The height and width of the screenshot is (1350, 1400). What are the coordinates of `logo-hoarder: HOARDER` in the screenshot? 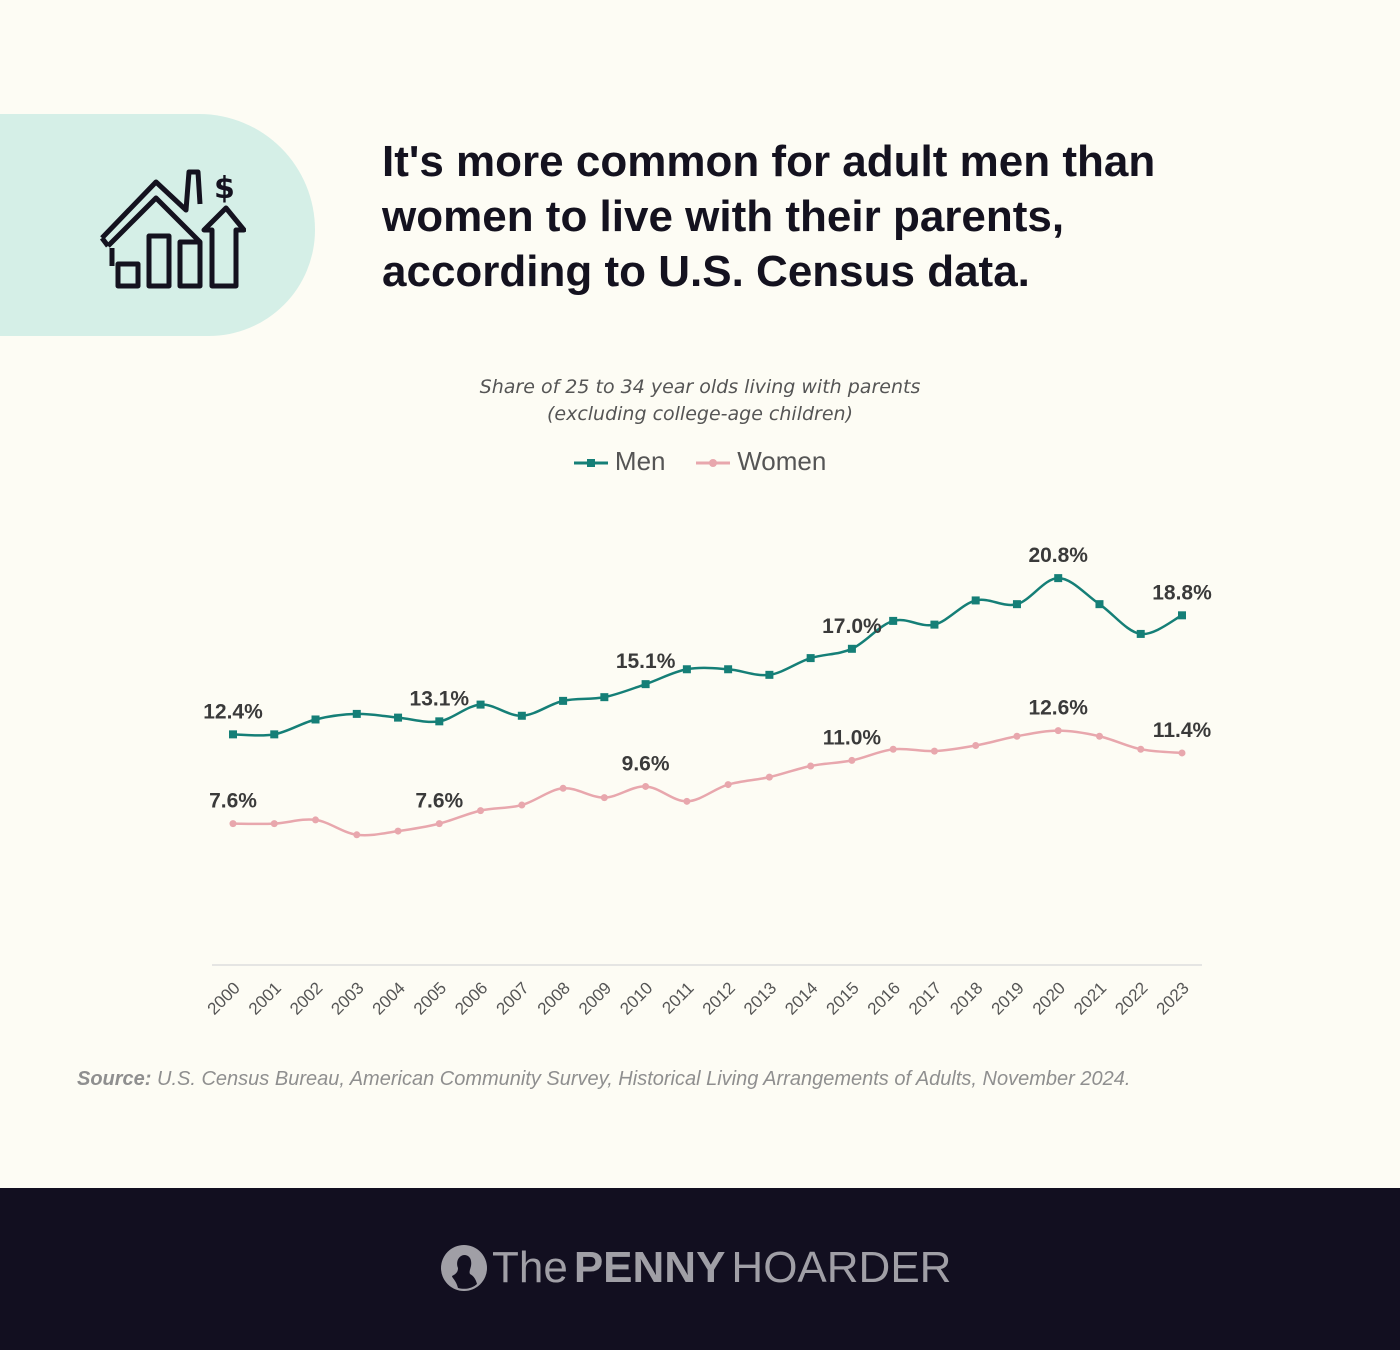 It's located at (841, 1267).